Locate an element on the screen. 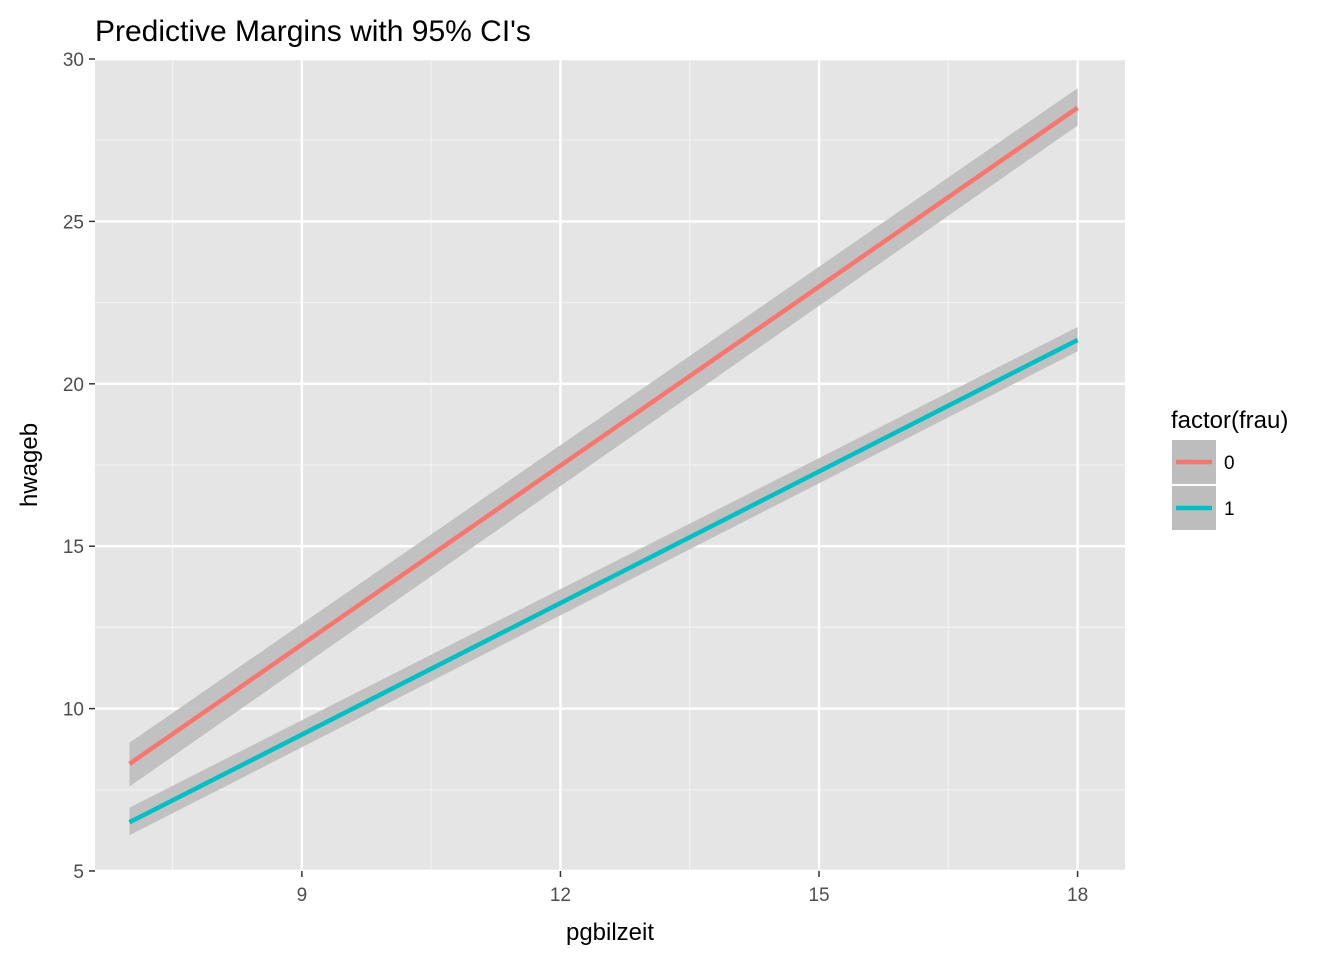 Image resolution: width=1344 pixels, height=960 pixels. x-axis: 9 12 15 18 is located at coordinates (692, 888).